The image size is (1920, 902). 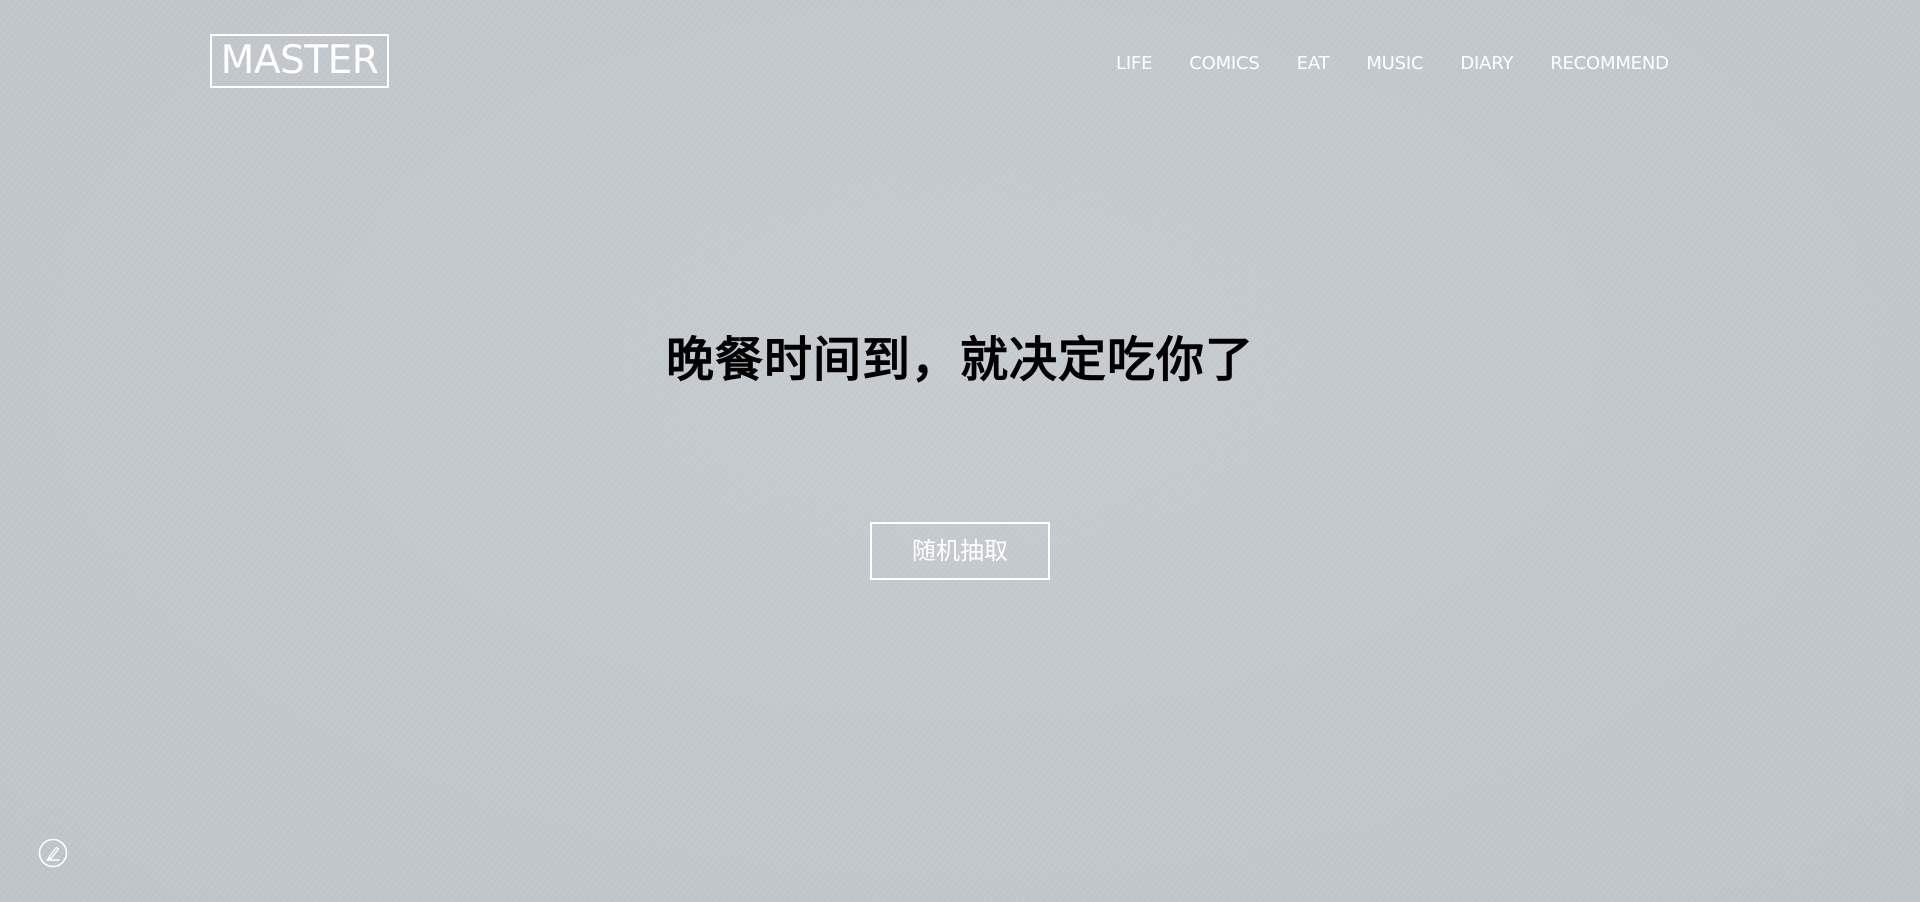 I want to click on main-nav: LIFE COMICS EAT MUSIC DIARY RECOMMEND, so click(x=1392, y=64).